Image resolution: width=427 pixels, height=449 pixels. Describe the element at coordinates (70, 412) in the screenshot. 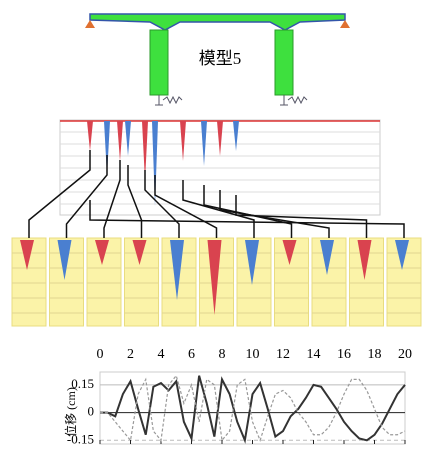

I see `y-axis-label: 位移 (cm)` at that location.